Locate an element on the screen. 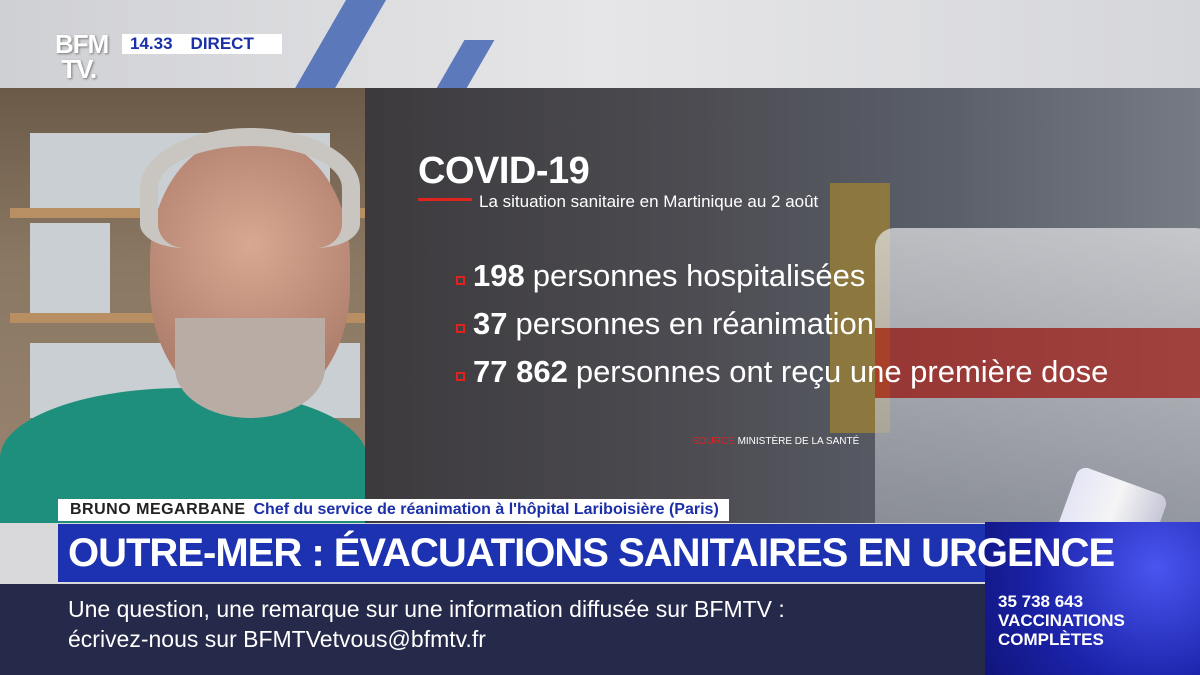  graphic-source: SOURCE MINISTÈRE DE LA SANTÉ is located at coordinates (775, 441).